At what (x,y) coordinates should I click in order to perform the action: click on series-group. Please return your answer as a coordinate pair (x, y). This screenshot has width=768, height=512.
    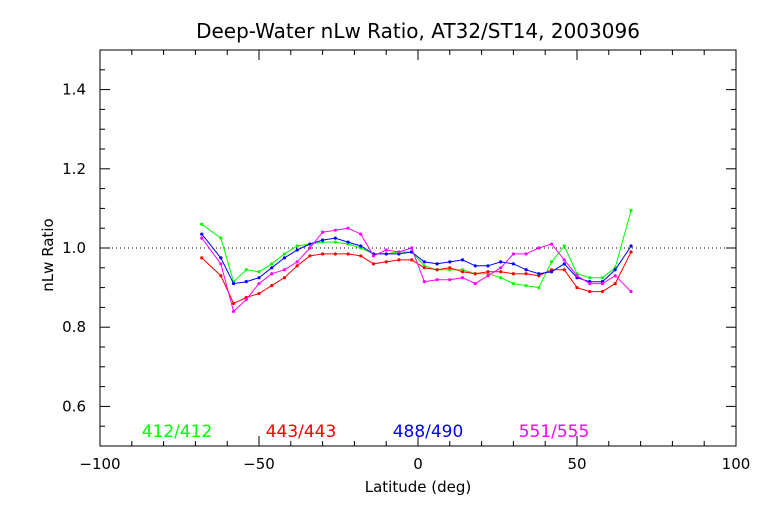
    Looking at the image, I should click on (416, 260).